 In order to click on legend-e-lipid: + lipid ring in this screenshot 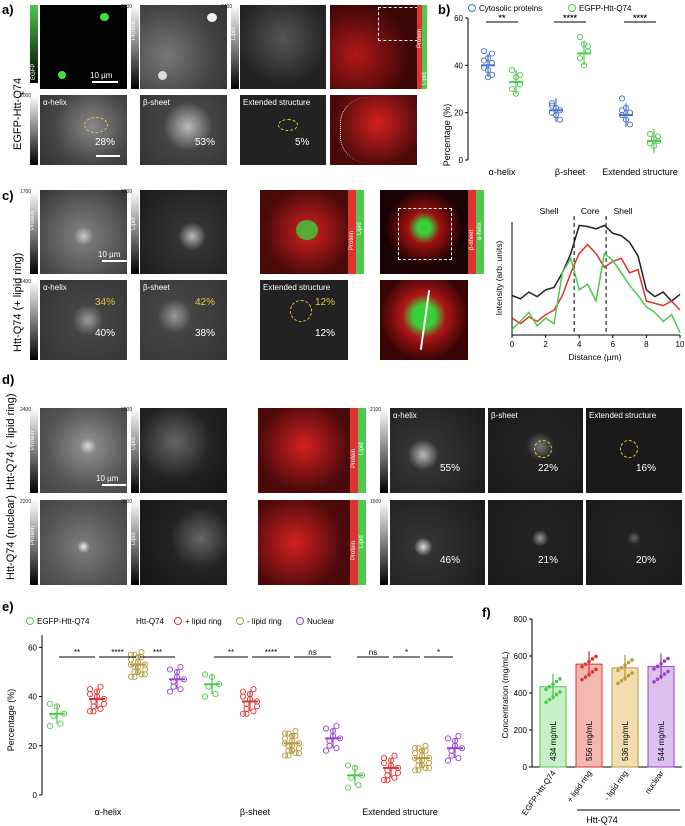, I will do `click(203, 621)`.